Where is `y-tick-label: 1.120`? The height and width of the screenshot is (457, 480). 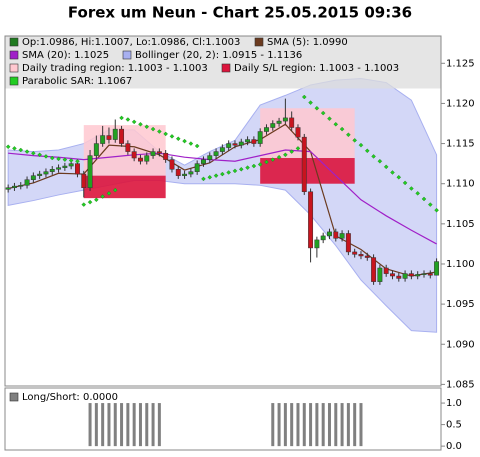
y-tick-label: 1.120 is located at coordinates (460, 103).